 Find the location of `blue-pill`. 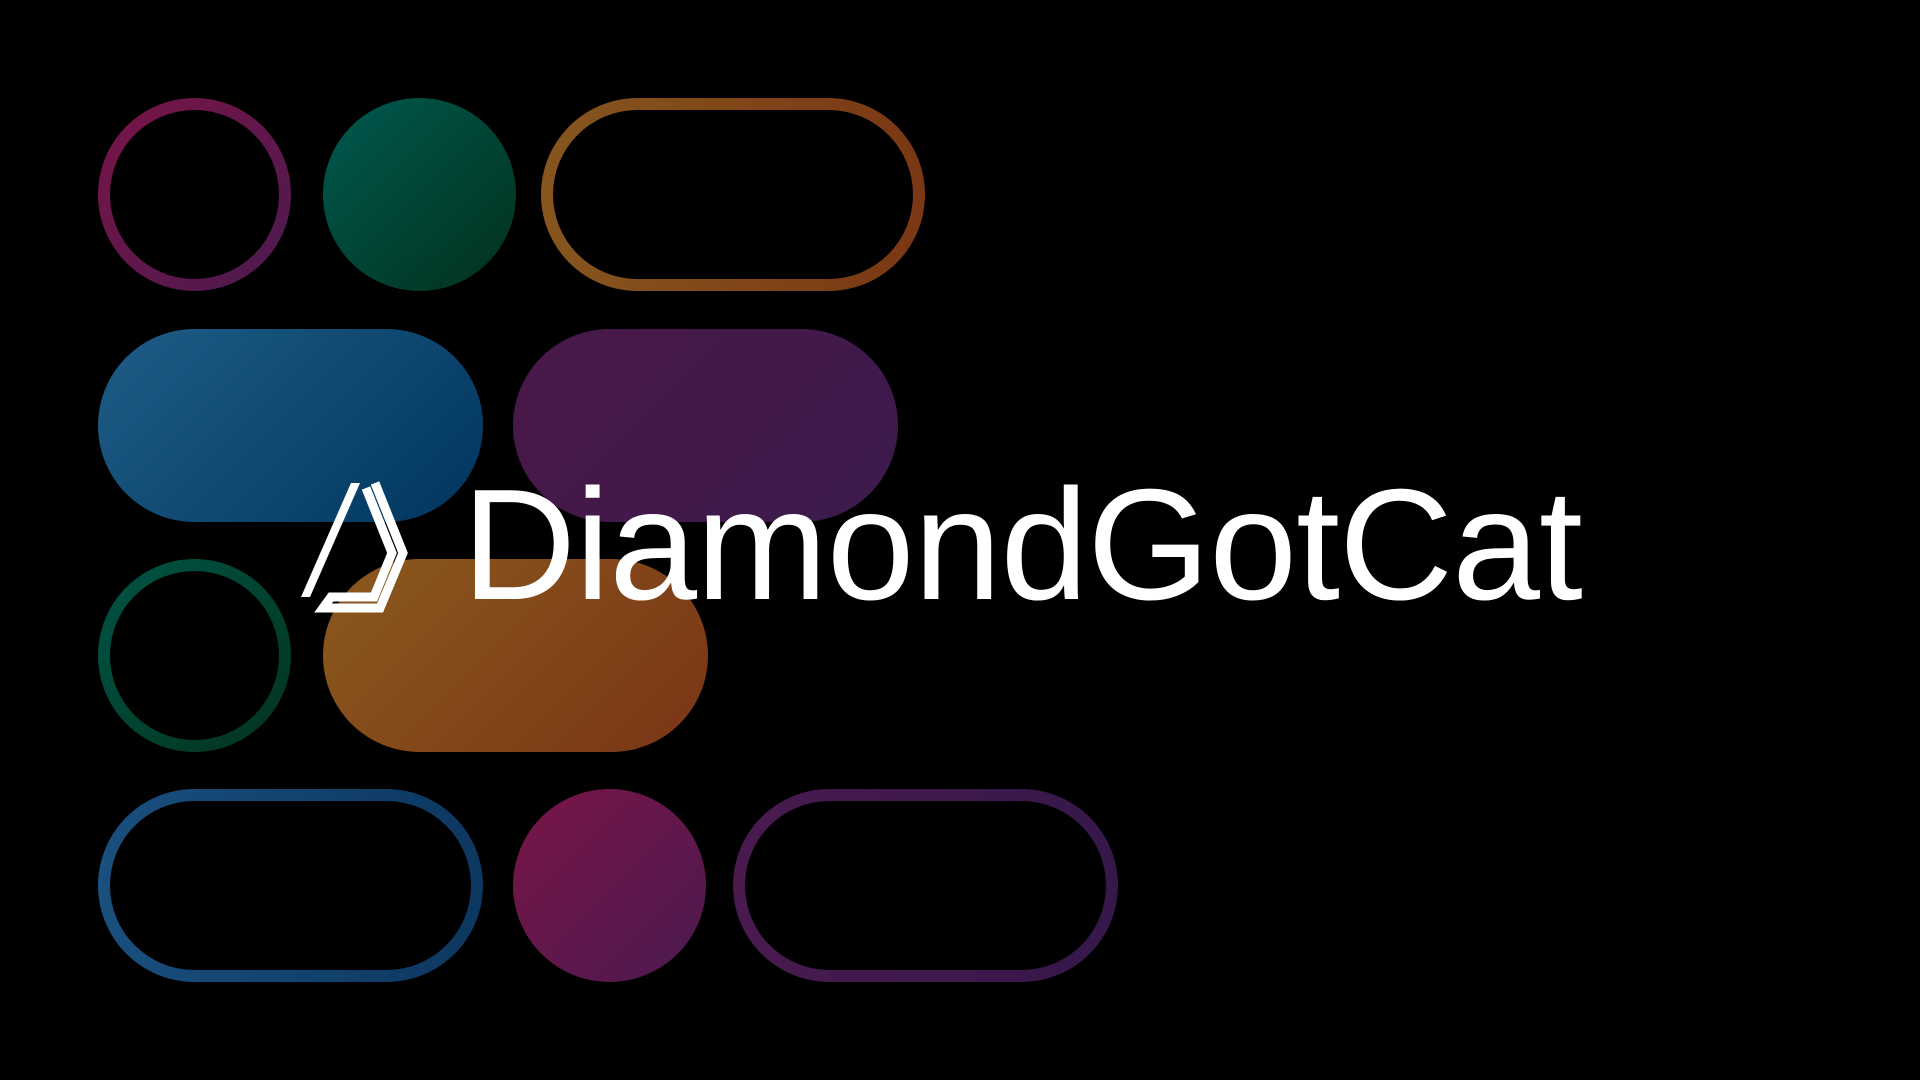

blue-pill is located at coordinates (290, 425).